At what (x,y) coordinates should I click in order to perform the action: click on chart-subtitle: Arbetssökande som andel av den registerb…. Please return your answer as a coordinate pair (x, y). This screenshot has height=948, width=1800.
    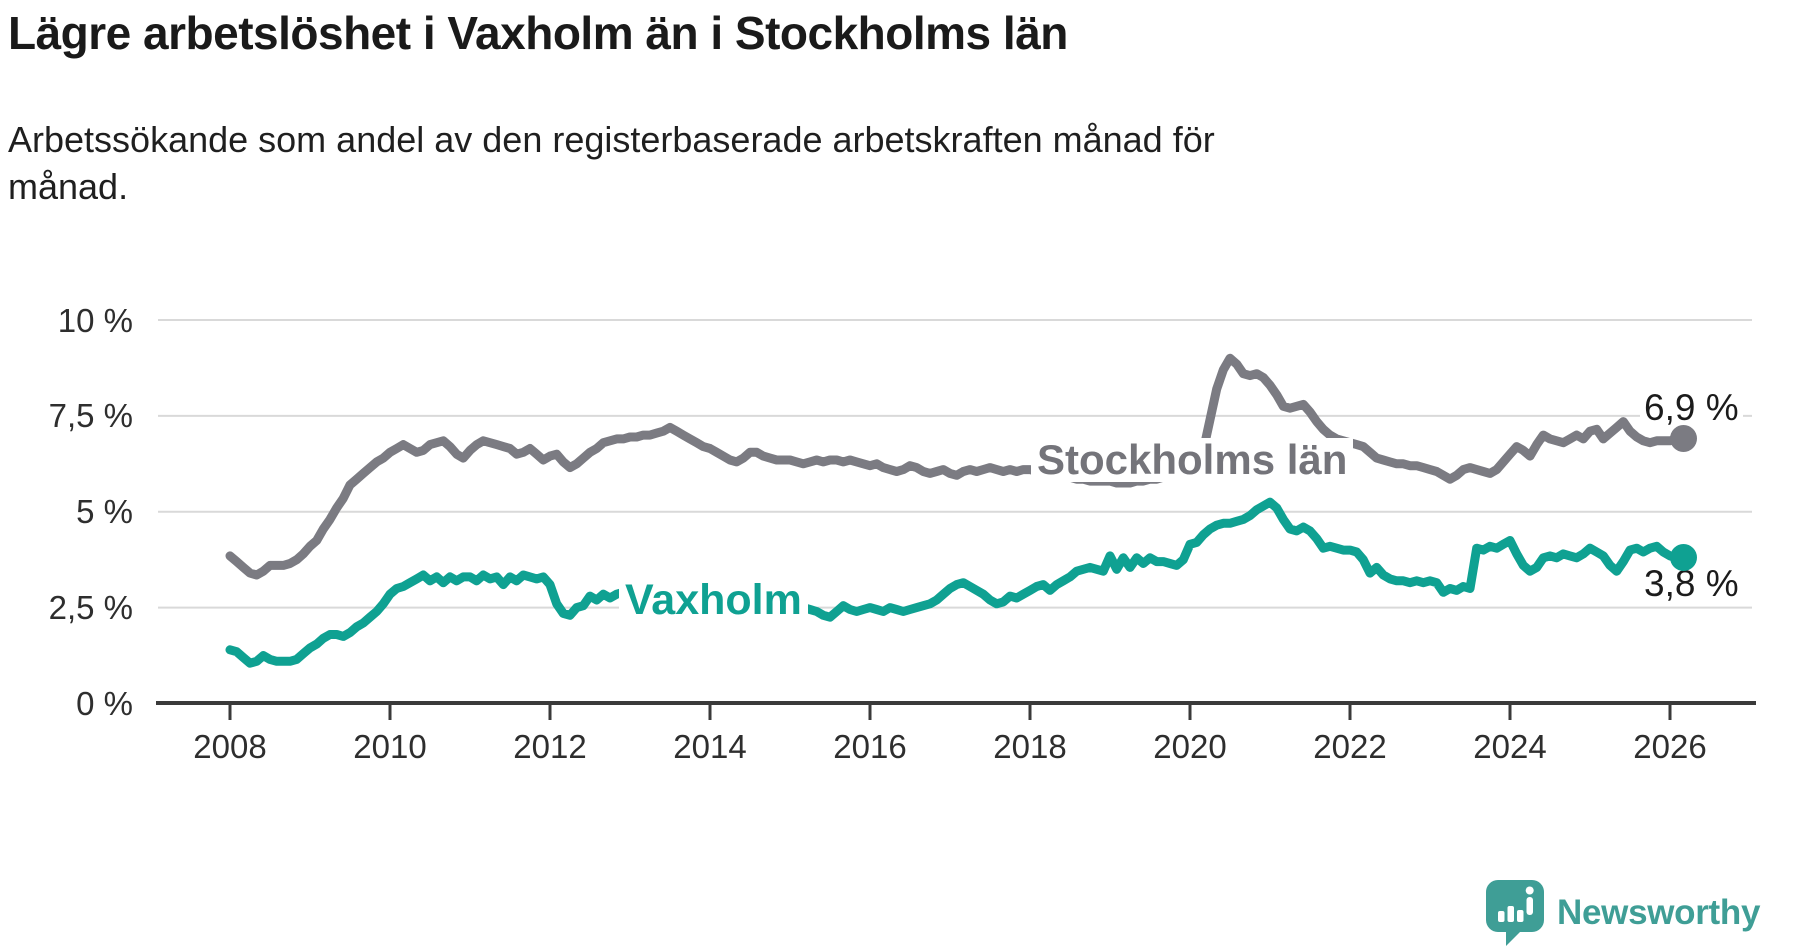
    Looking at the image, I should click on (788, 163).